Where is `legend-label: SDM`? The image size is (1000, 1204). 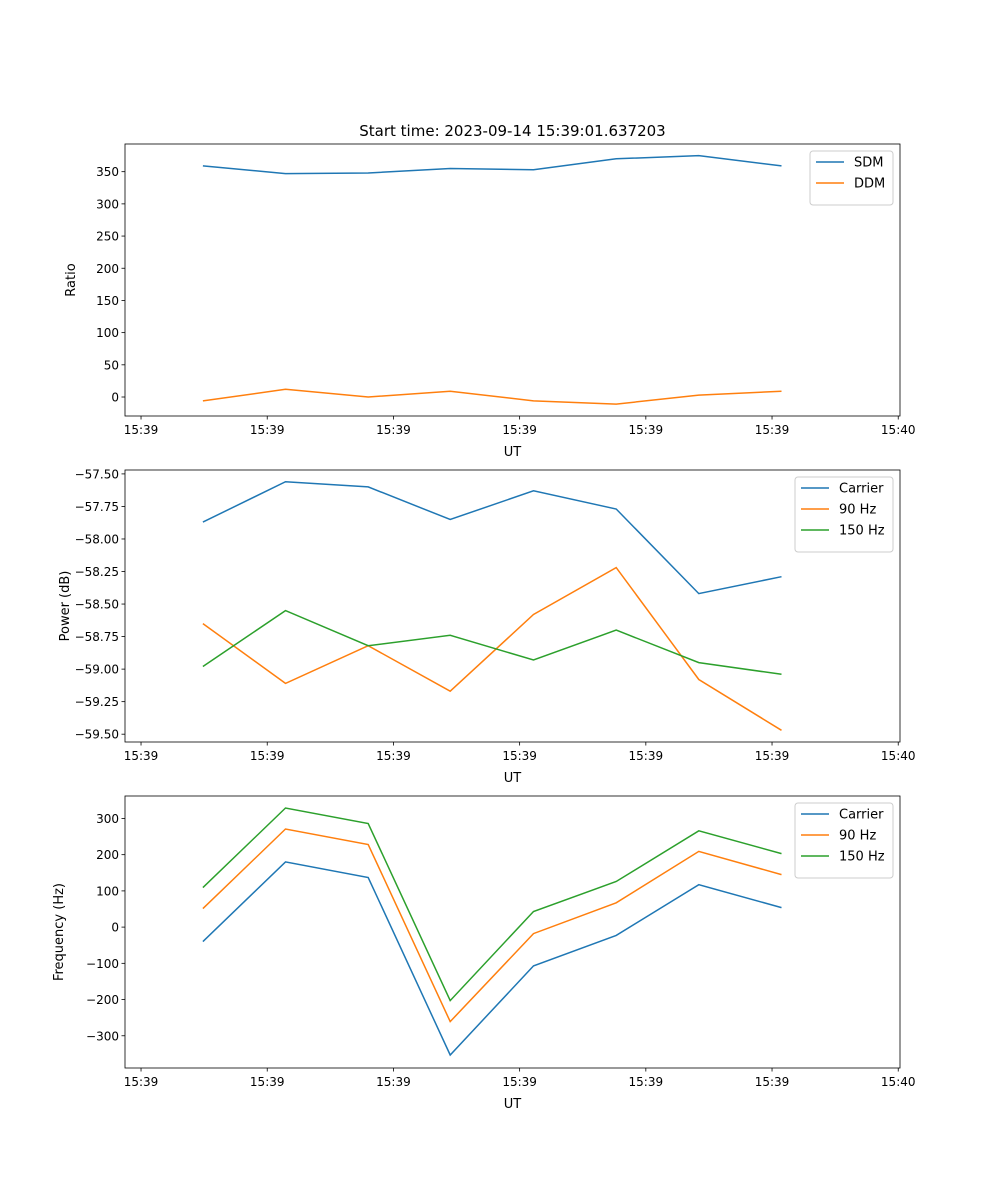 legend-label: SDM is located at coordinates (868, 163).